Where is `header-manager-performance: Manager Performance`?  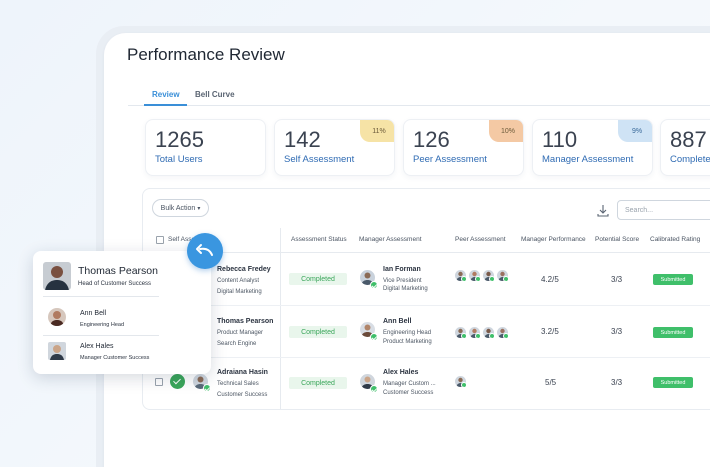 header-manager-performance: Manager Performance is located at coordinates (553, 239).